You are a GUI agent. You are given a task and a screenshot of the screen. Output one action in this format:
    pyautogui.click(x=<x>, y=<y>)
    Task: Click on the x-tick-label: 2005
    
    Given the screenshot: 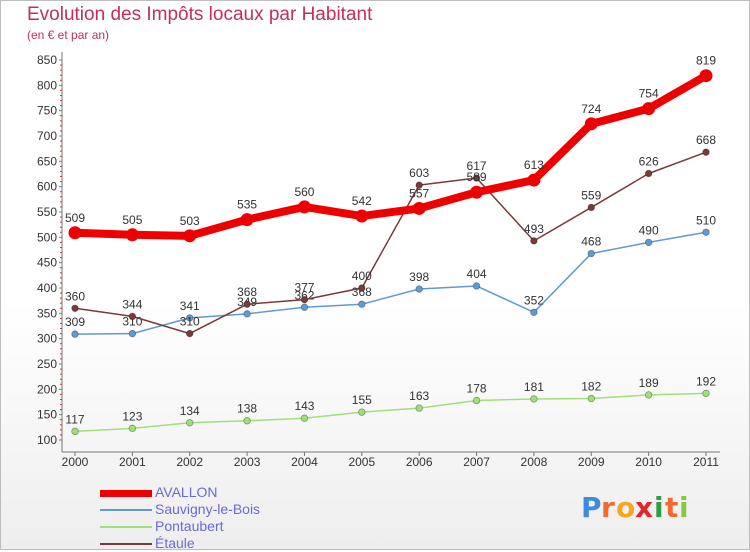 What is the action you would take?
    pyautogui.click(x=361, y=462)
    